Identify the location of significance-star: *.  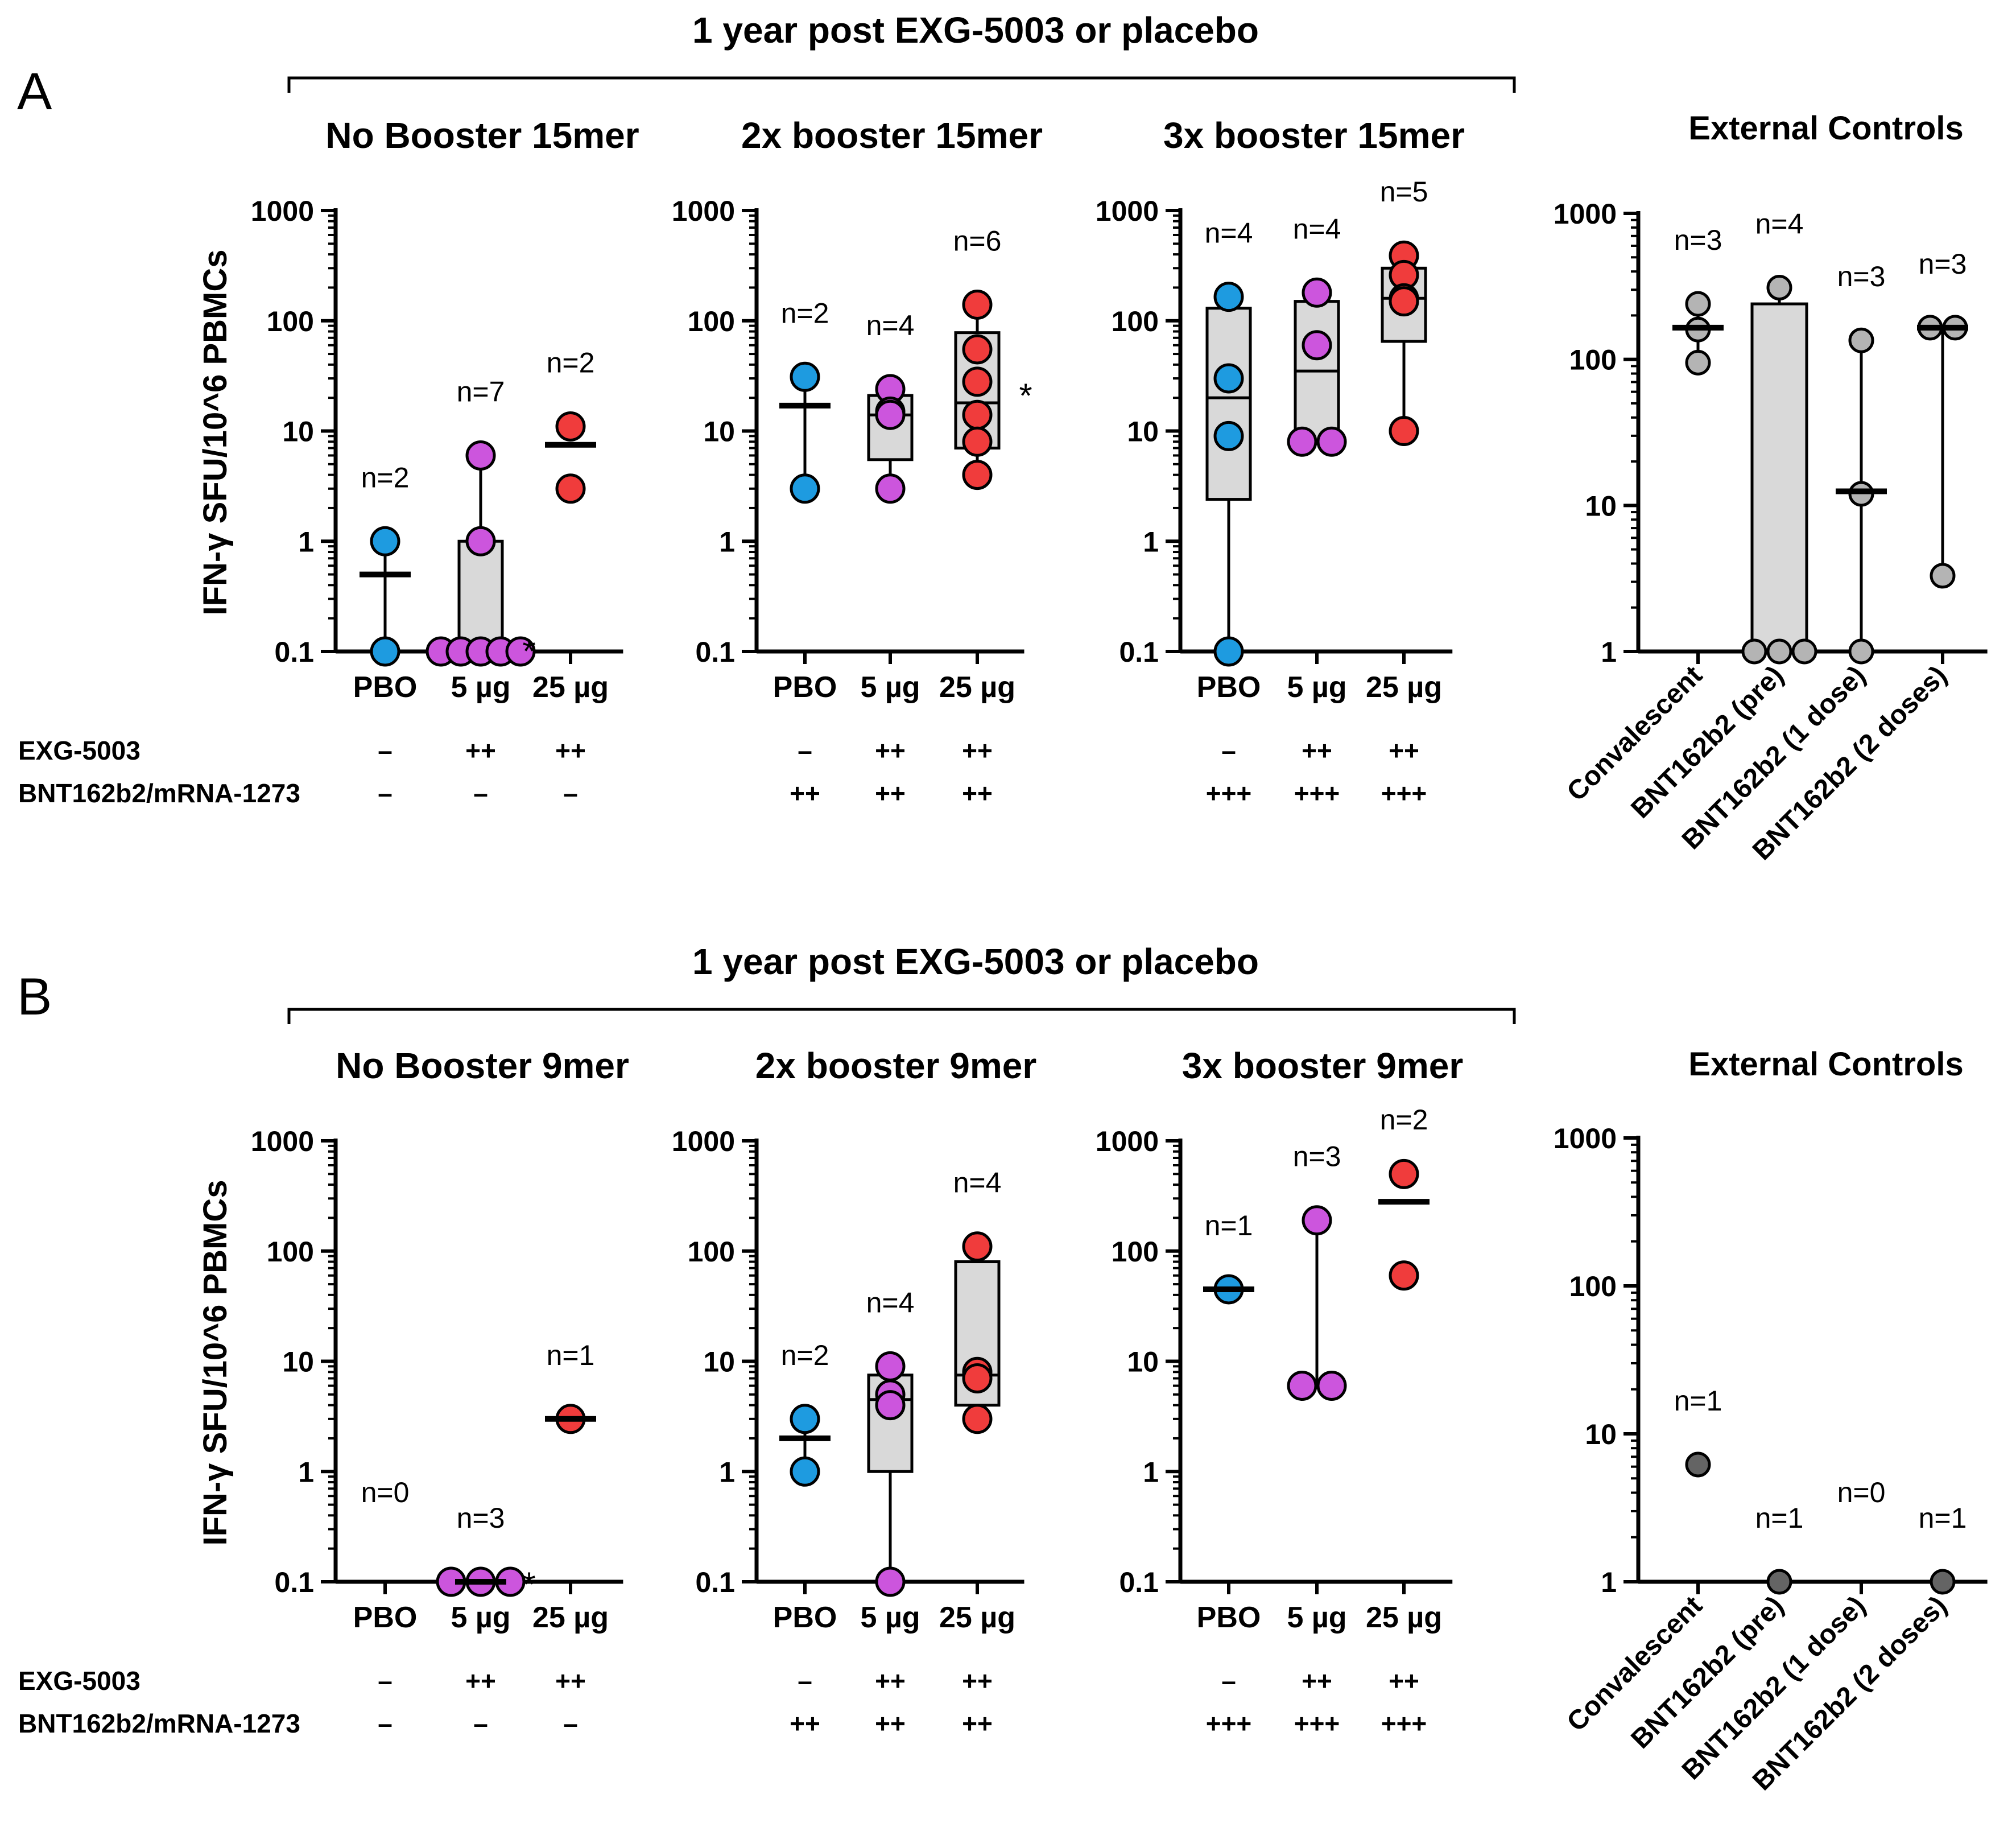
(528, 651).